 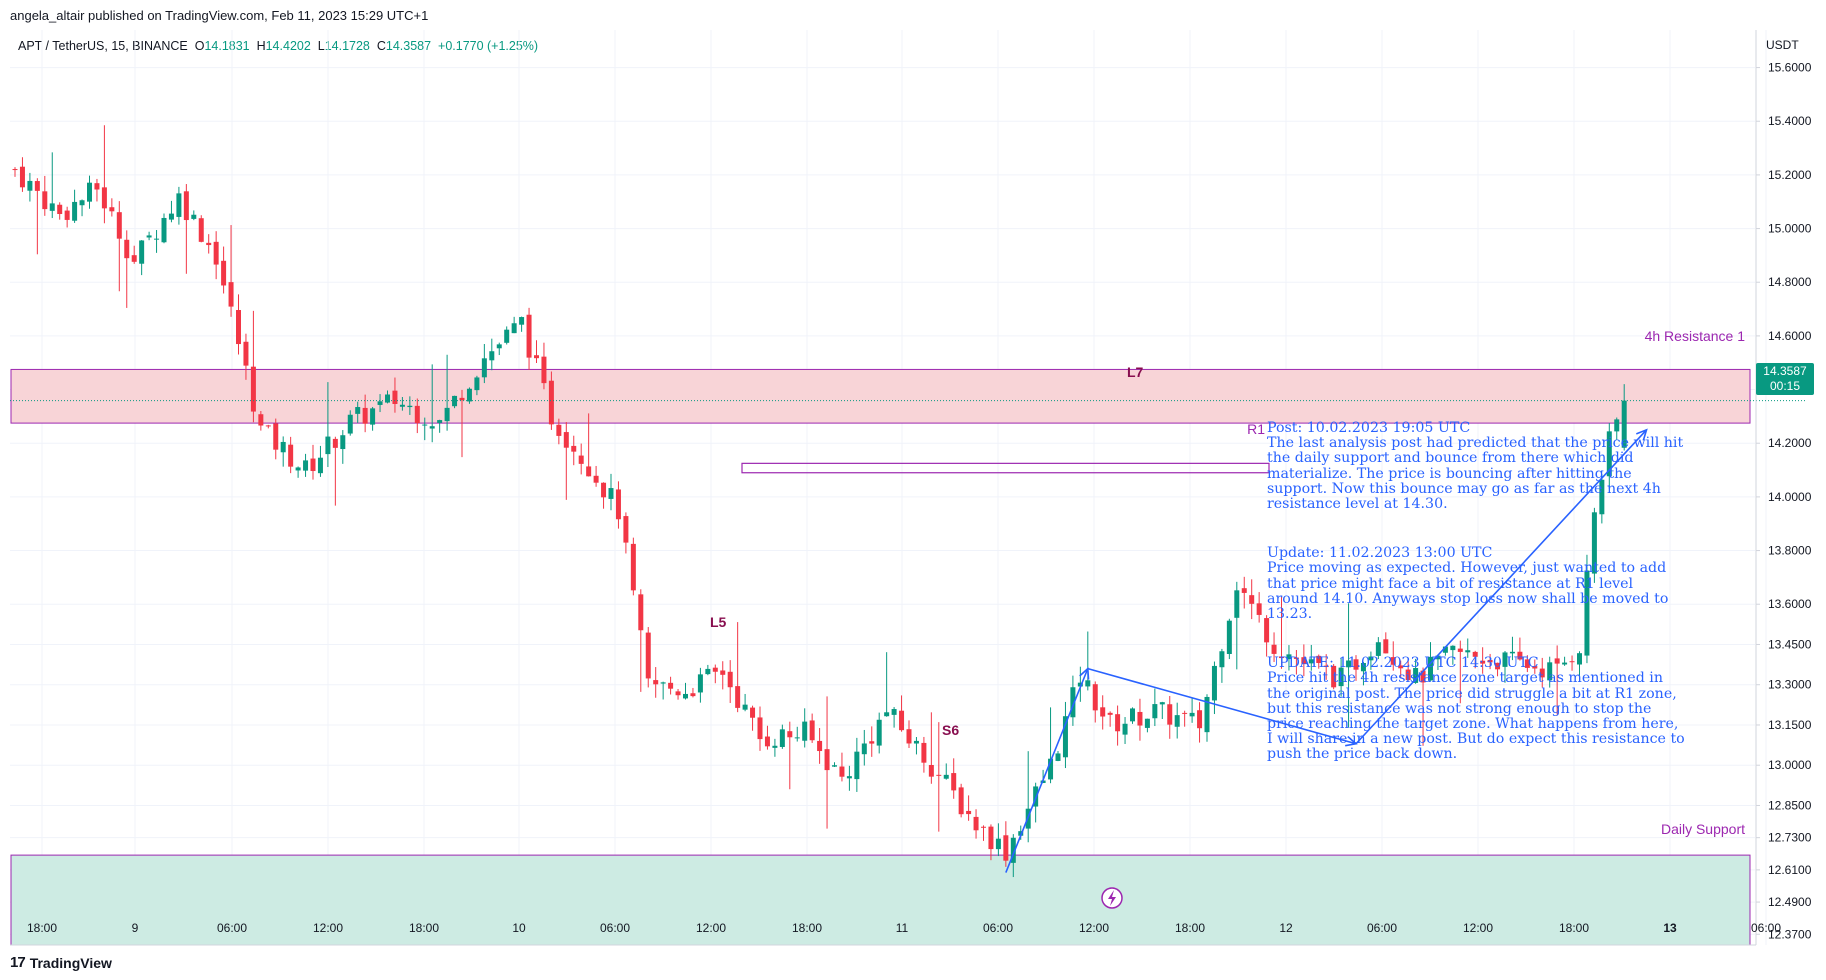 What do you see at coordinates (1790, 336) in the screenshot?
I see `price-tick-label: 14.6000` at bounding box center [1790, 336].